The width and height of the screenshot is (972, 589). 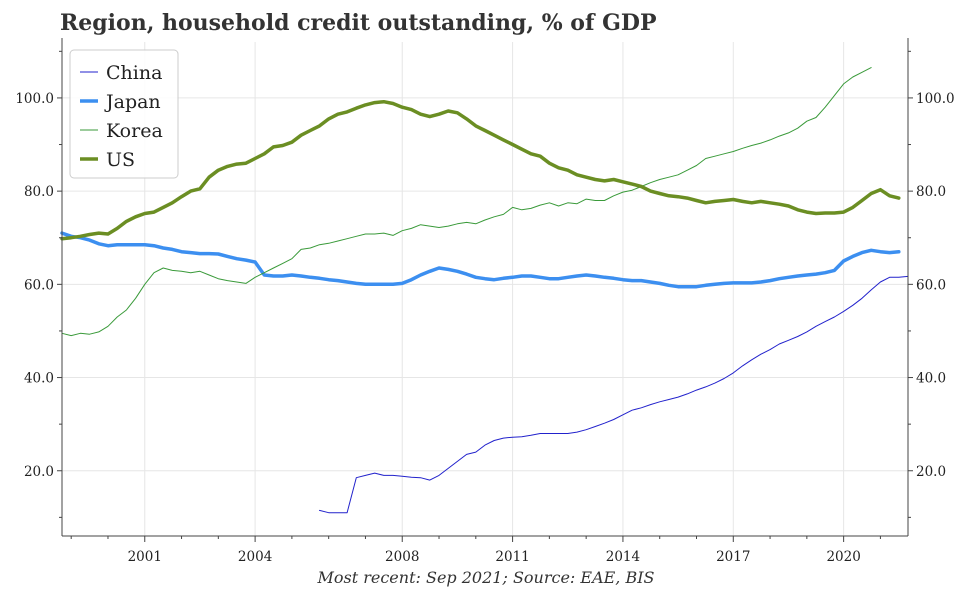 What do you see at coordinates (485, 577) in the screenshot?
I see `source-note: Most recent: Sep 2021; Source: EAE, BIS` at bounding box center [485, 577].